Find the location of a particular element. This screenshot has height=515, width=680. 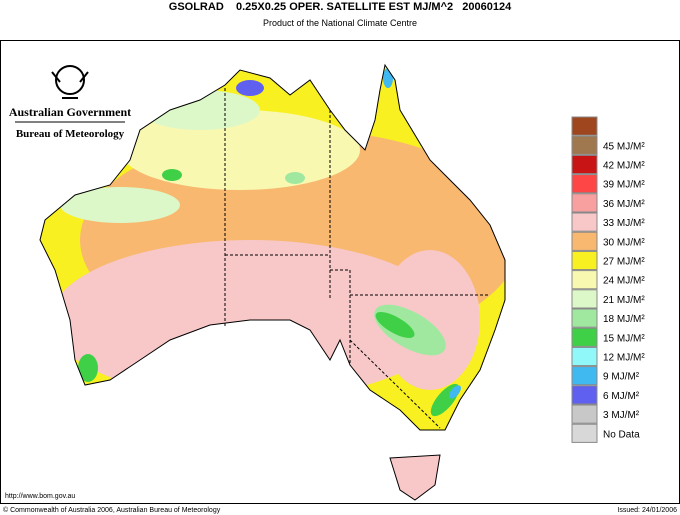

legend-label: 36 MJ/M² is located at coordinates (624, 204).